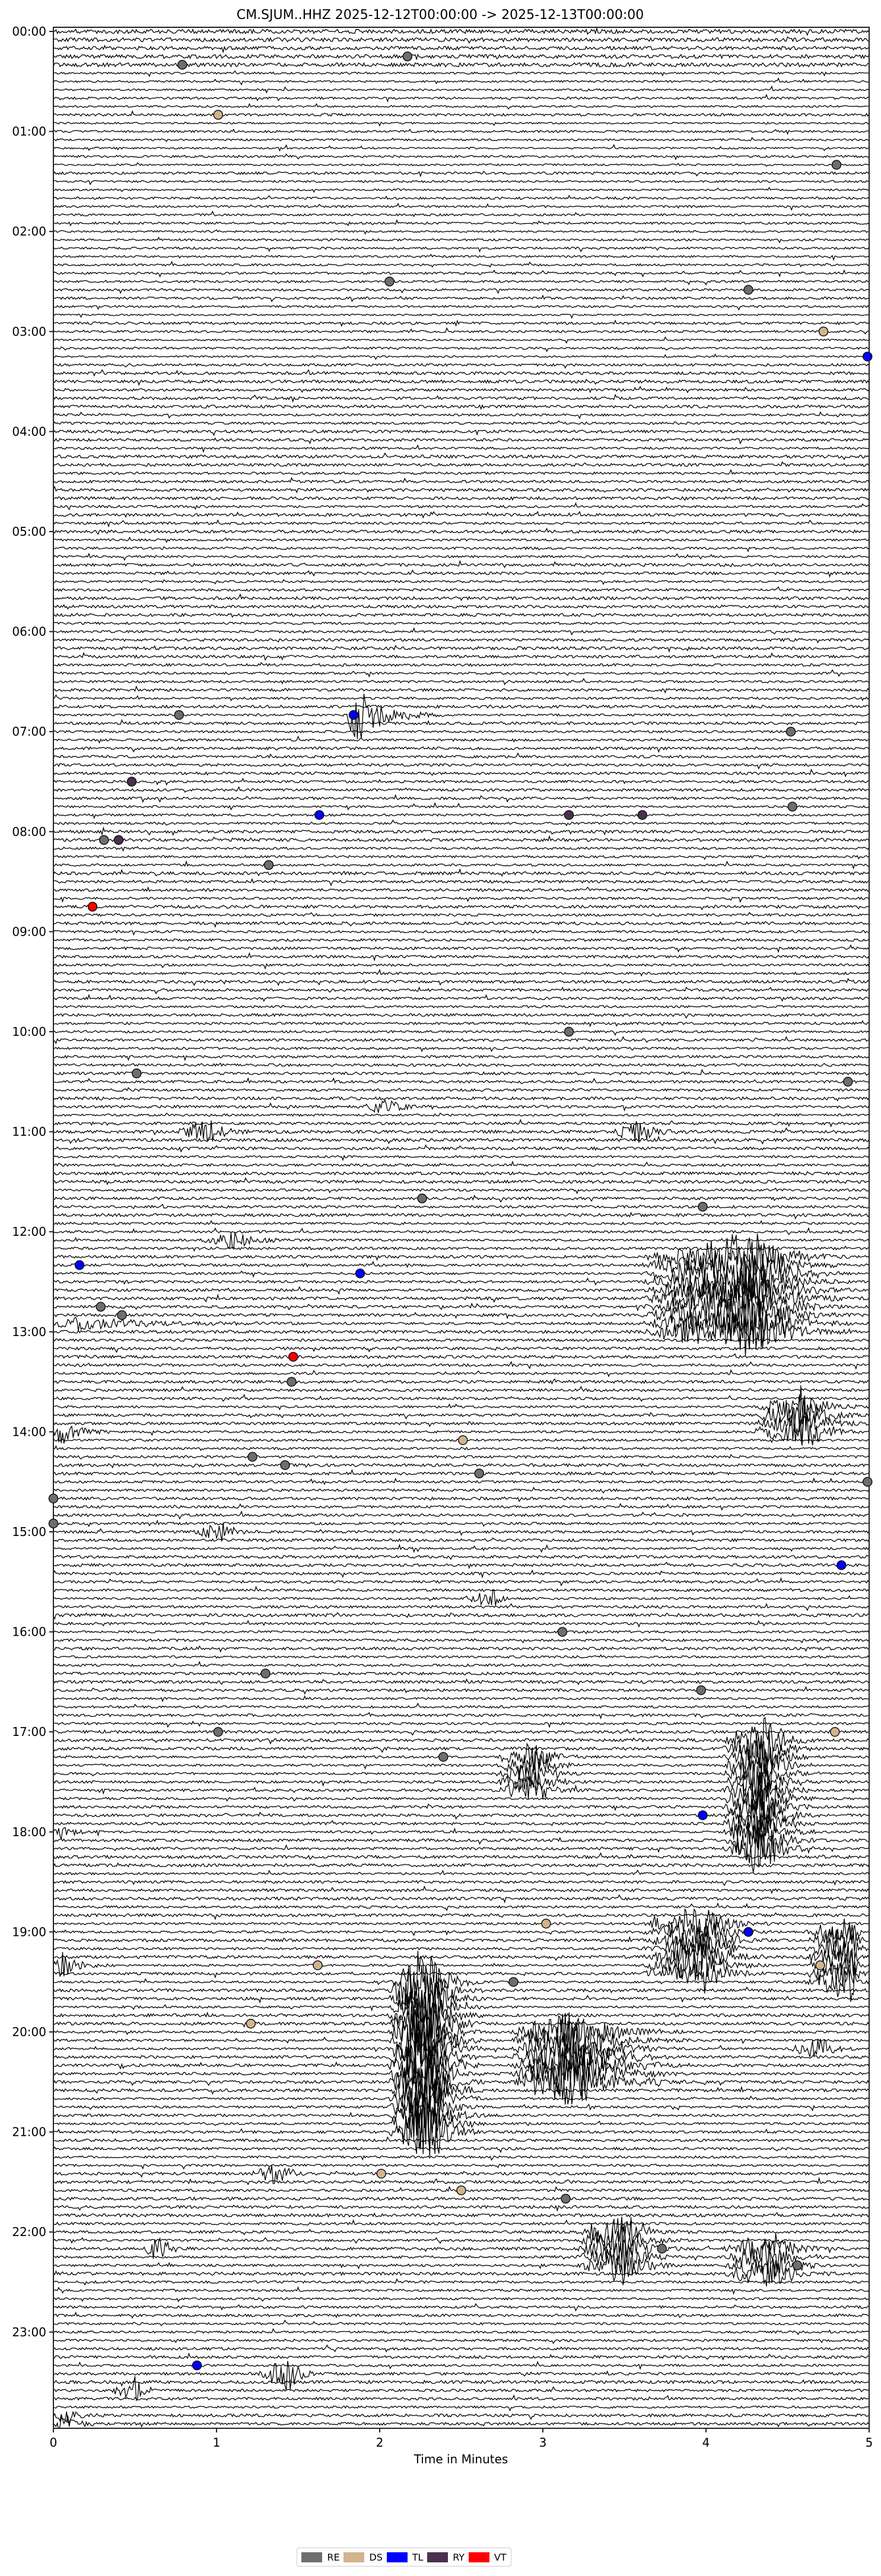 The image size is (881, 2576). What do you see at coordinates (29, 2332) in the screenshot?
I see `y-tick-label: 23:00` at bounding box center [29, 2332].